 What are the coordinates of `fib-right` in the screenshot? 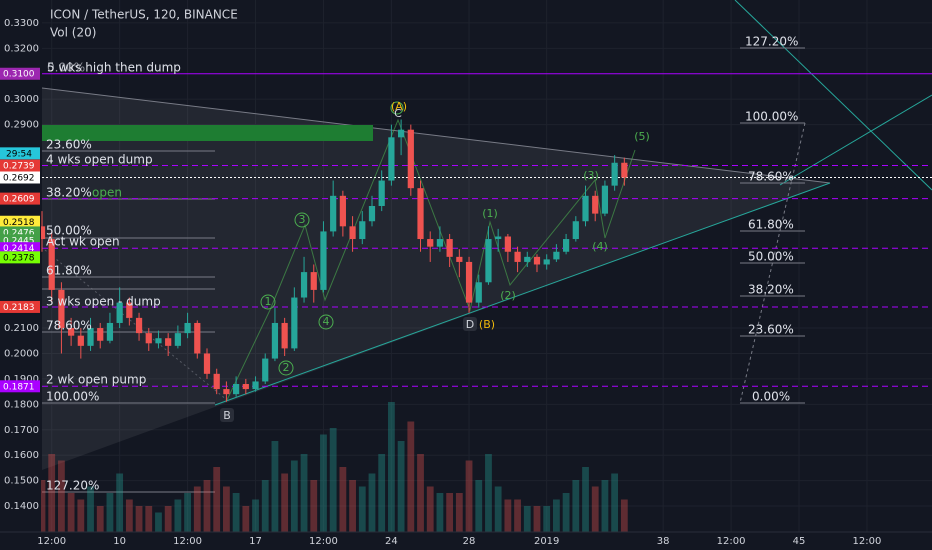 It's located at (772, 225).